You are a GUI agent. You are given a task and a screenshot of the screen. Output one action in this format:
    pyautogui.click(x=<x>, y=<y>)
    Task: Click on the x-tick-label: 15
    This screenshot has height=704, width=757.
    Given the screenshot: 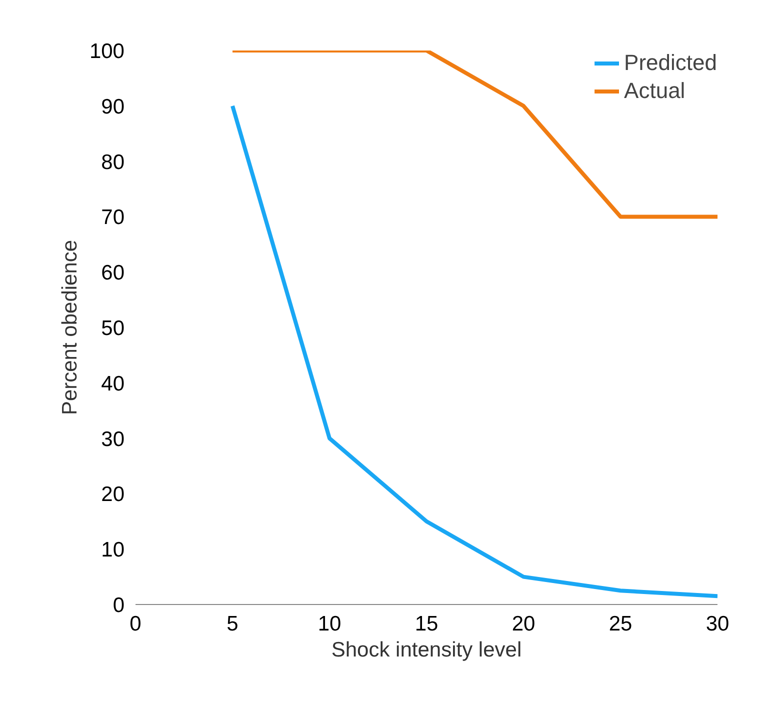 What is the action you would take?
    pyautogui.click(x=426, y=624)
    